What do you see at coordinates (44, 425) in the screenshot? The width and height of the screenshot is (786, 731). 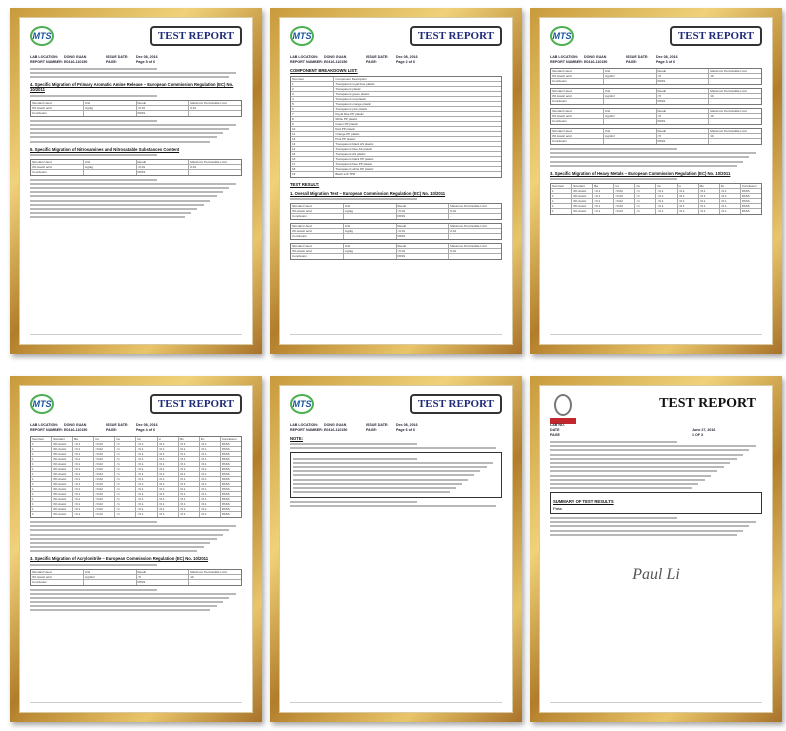 I see `lab-location-label: LAB LOCATION:` at bounding box center [44, 425].